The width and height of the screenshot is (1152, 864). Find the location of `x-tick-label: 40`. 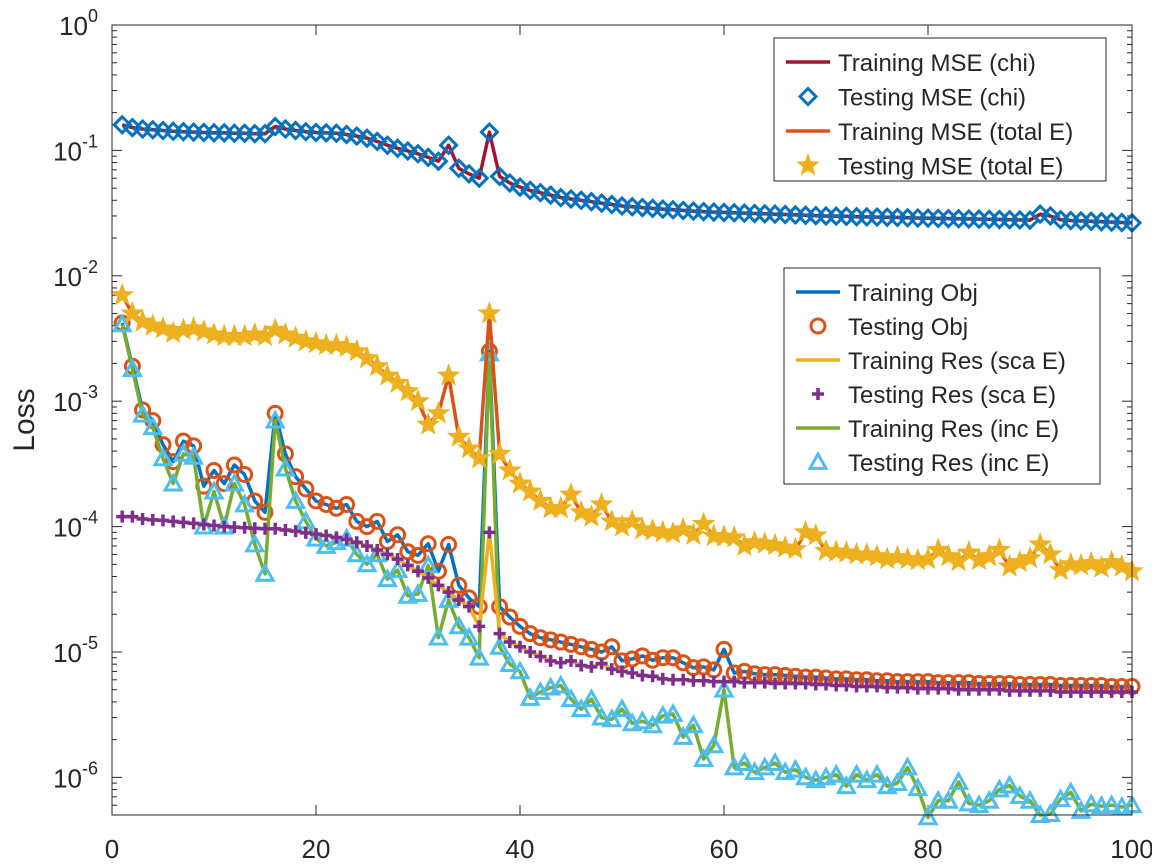

x-tick-label: 40 is located at coordinates (520, 849).